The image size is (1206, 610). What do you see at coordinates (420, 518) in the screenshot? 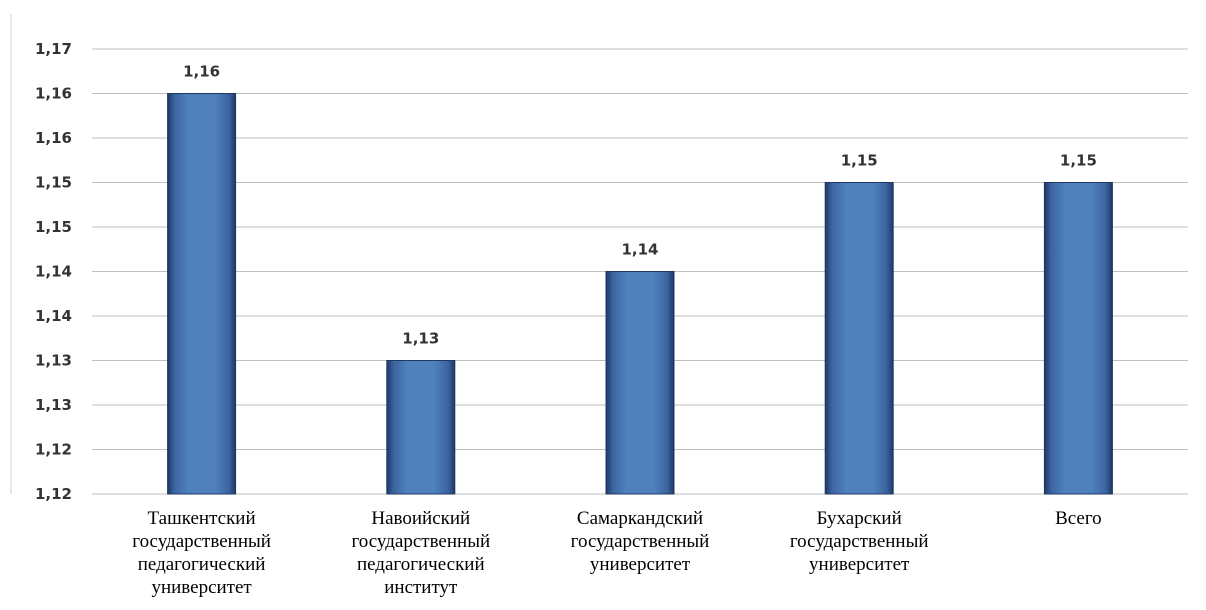
I see `category-label-line: Навоийский` at bounding box center [420, 518].